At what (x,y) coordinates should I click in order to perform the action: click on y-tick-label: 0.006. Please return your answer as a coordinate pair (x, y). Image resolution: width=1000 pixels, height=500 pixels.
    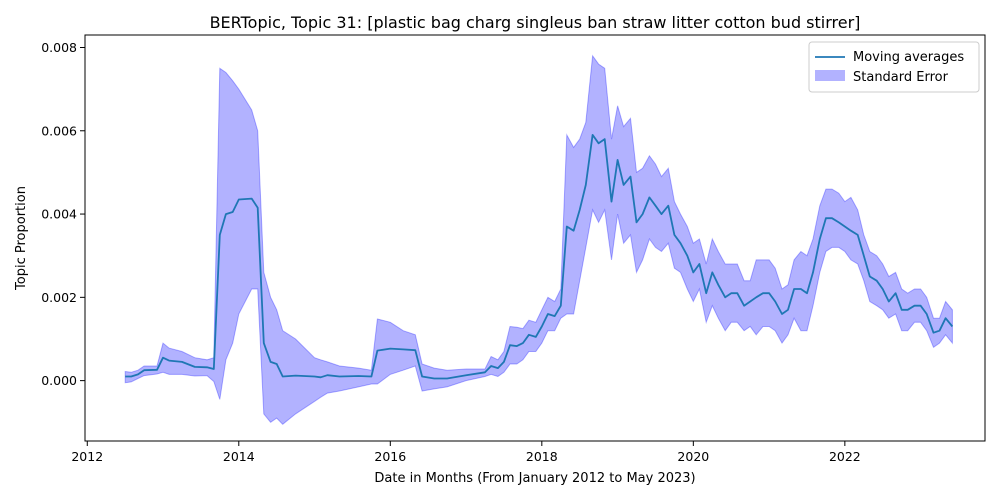
    Looking at the image, I should click on (59, 130).